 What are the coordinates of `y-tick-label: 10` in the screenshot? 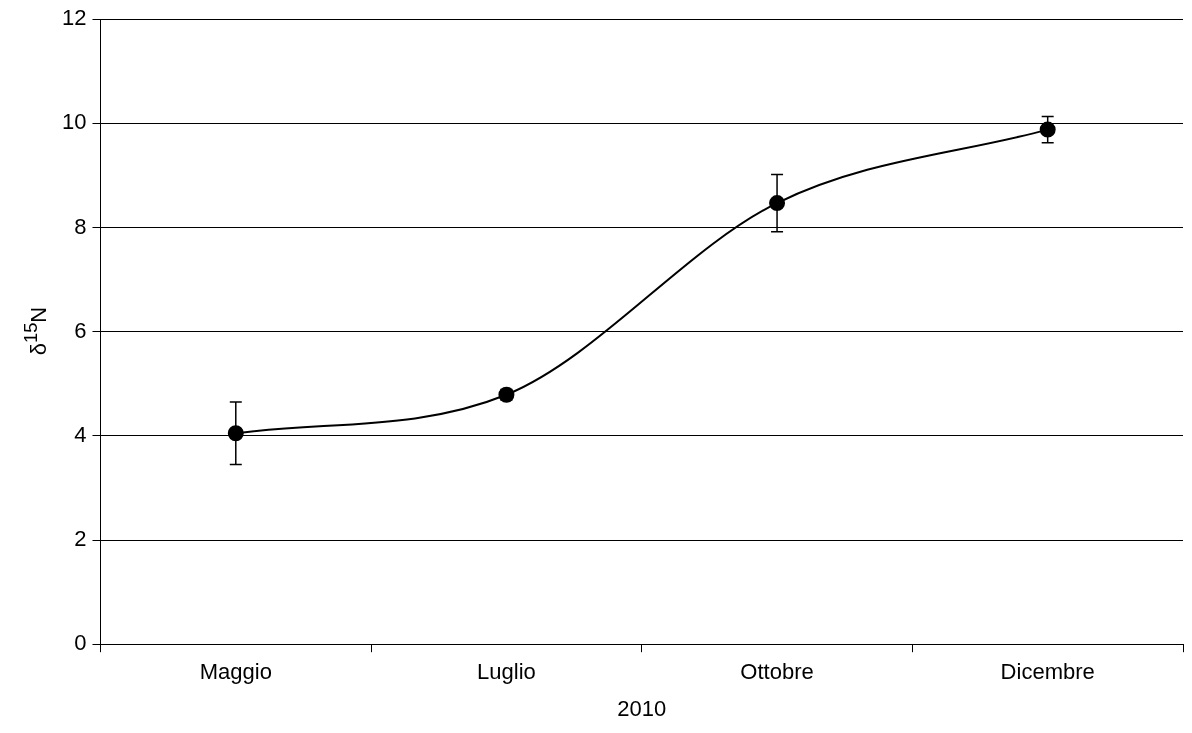 It's located at (74, 122).